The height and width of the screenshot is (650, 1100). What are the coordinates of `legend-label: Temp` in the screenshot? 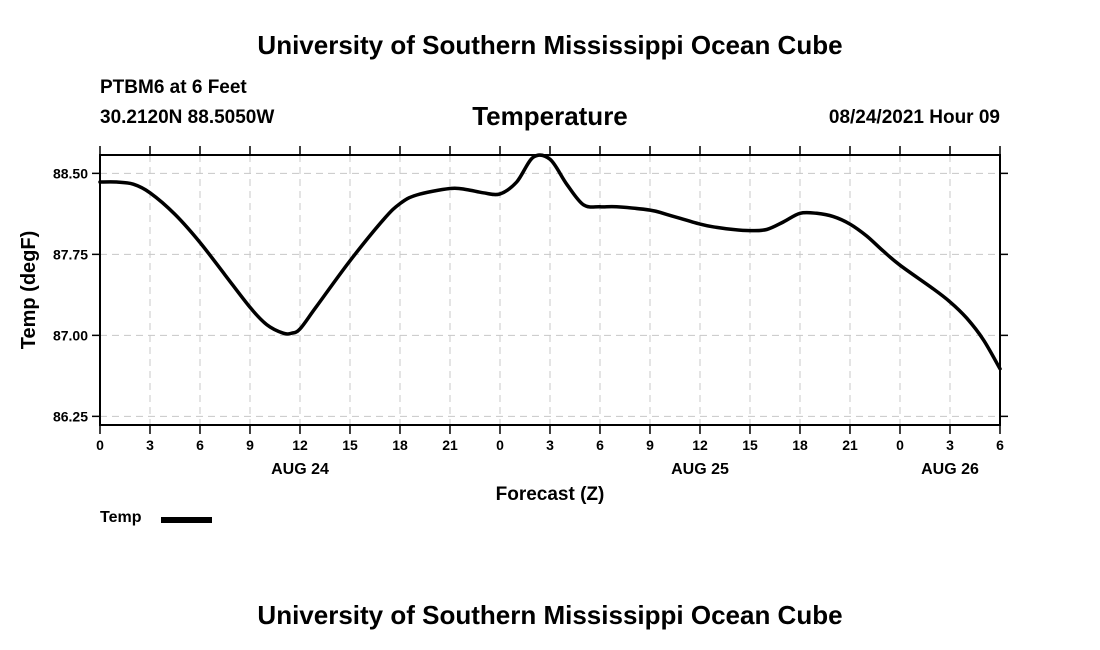 It's located at (121, 517).